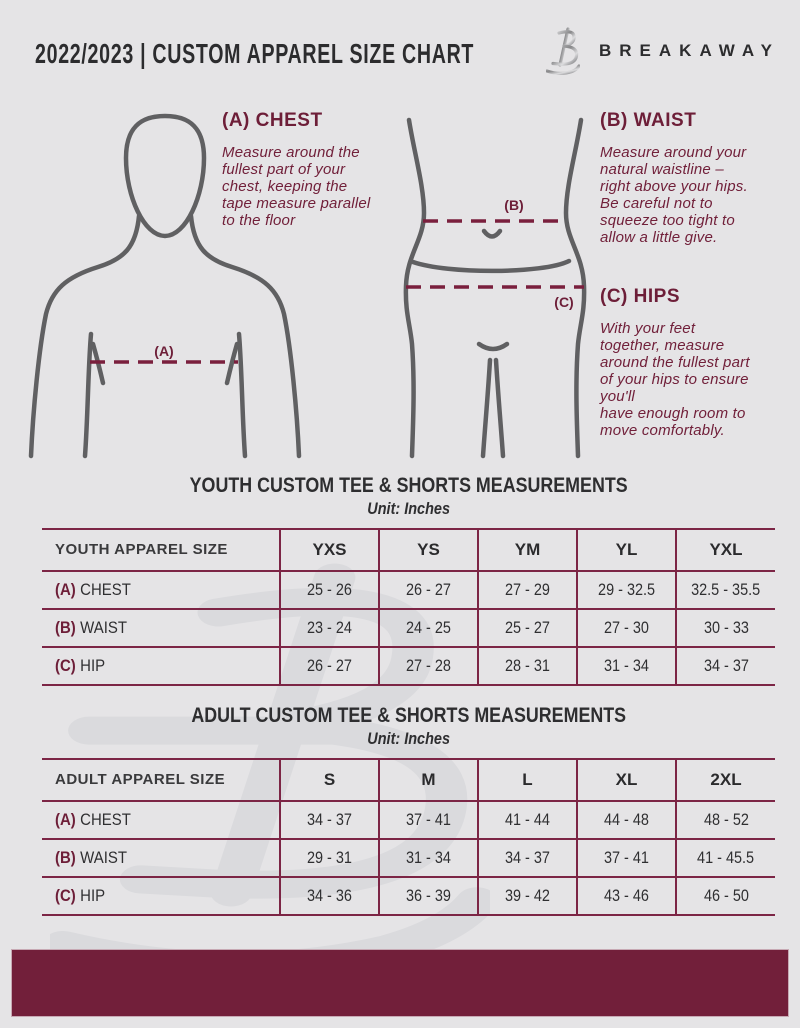 The height and width of the screenshot is (1028, 800). What do you see at coordinates (725, 780) in the screenshot?
I see `column-header: 2XL` at bounding box center [725, 780].